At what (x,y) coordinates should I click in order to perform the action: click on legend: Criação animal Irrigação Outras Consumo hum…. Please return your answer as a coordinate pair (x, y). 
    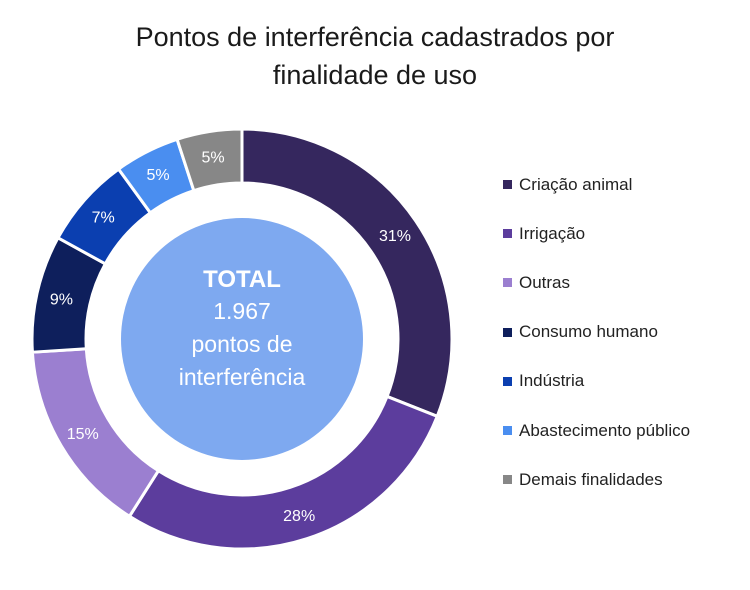
    Looking at the image, I should click on (596, 332).